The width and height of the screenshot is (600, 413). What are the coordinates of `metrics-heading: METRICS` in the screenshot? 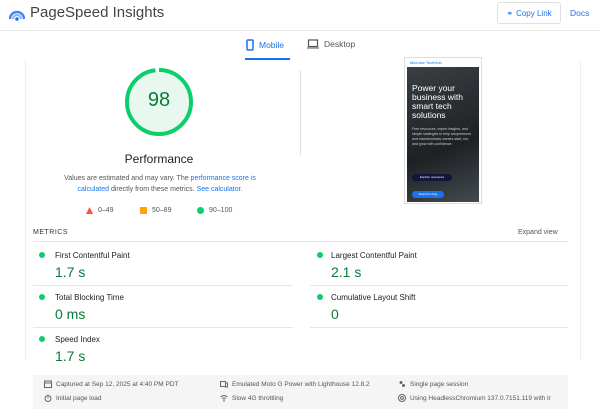 It's located at (50, 232).